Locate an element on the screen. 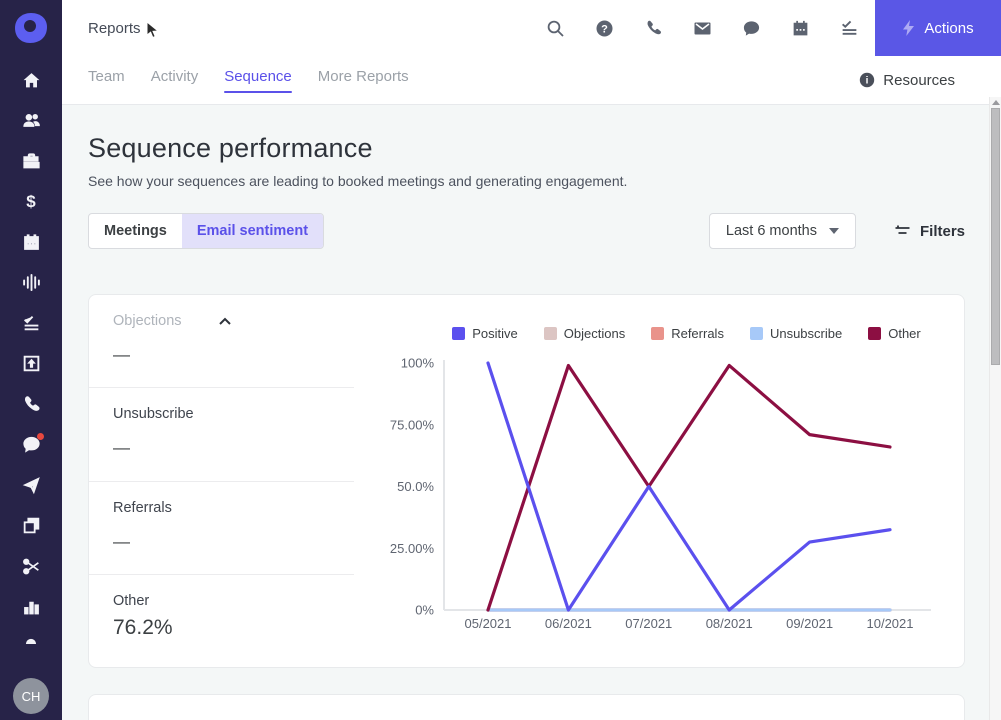 This screenshot has height=720, width=1001. sidebar-item-outbox is located at coordinates (31, 364).